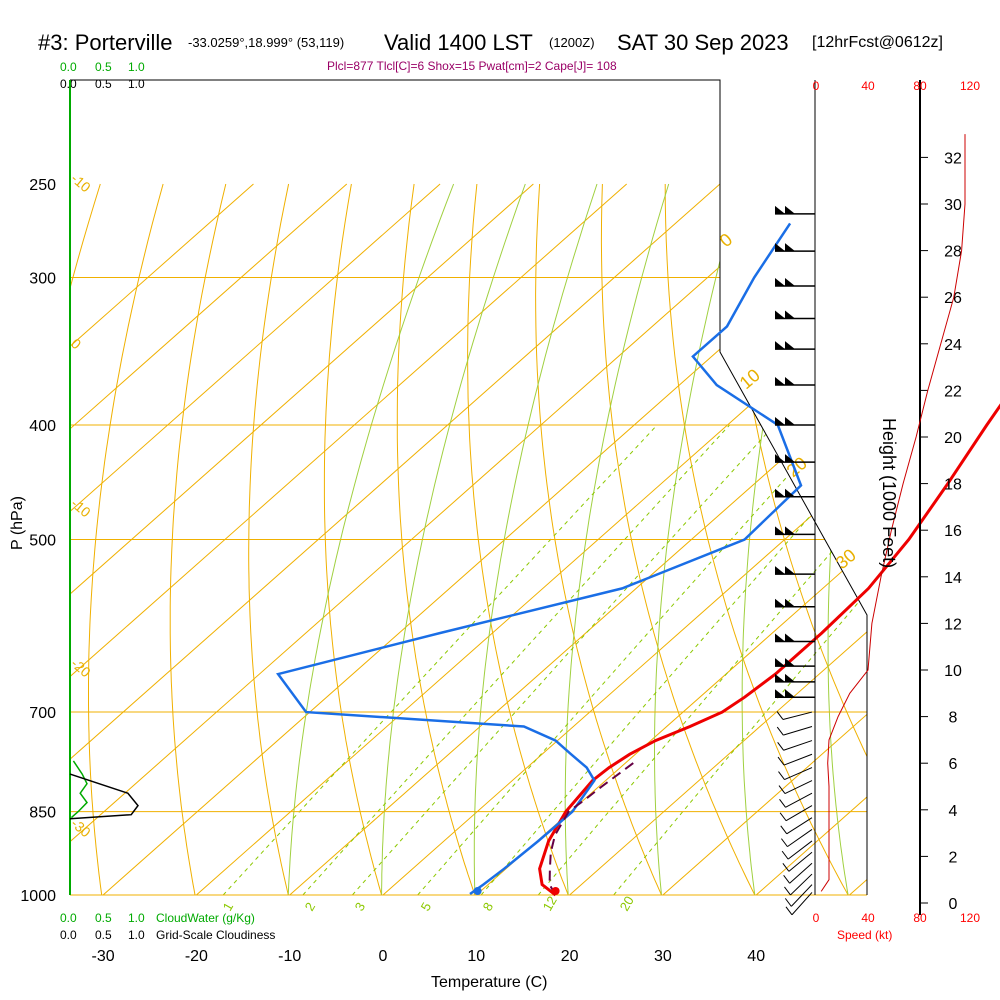  What do you see at coordinates (816, 918) in the screenshot?
I see `speed-tick-label-bottom: 0` at bounding box center [816, 918].